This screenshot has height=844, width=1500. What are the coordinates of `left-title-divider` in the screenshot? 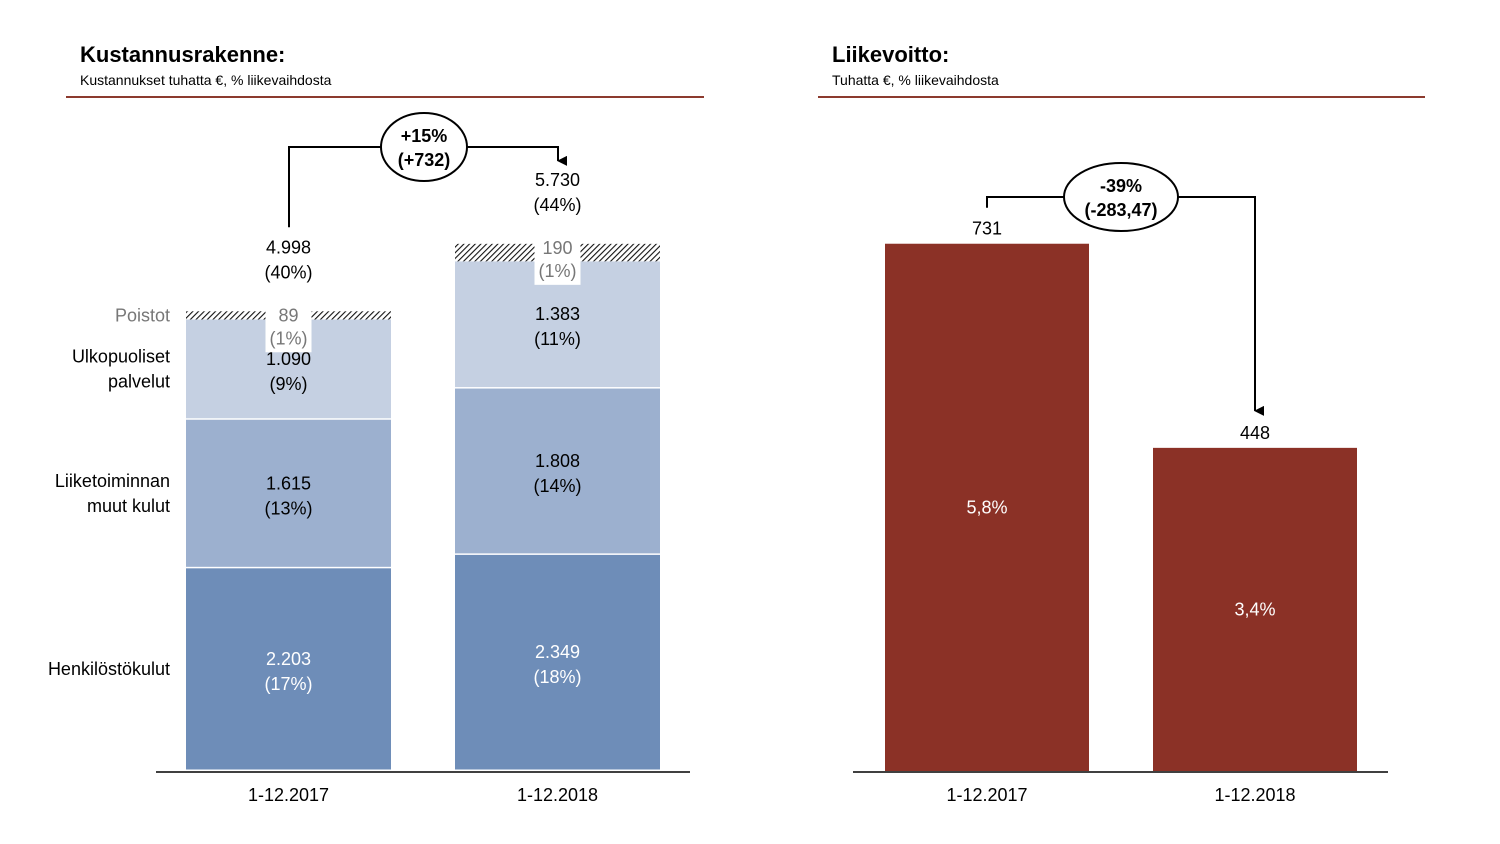 It's located at (385, 97).